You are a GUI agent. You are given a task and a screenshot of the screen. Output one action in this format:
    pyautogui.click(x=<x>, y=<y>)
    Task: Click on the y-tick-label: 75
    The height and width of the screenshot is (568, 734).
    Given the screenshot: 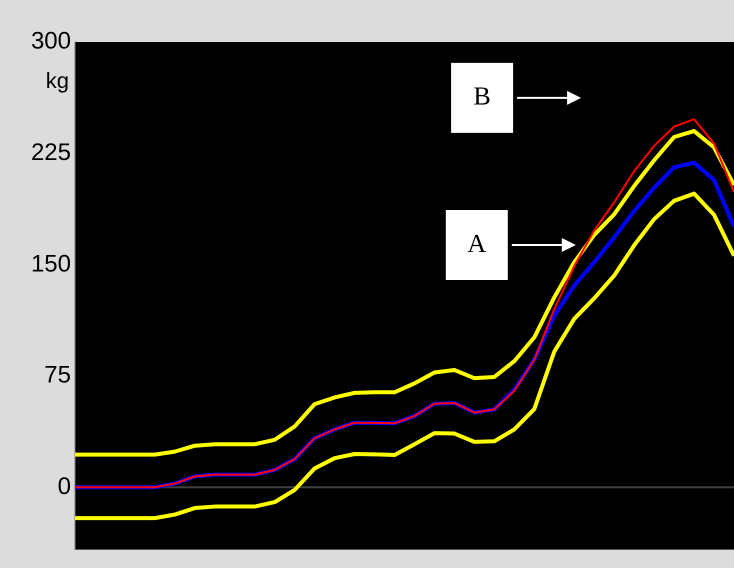 What is the action you would take?
    pyautogui.click(x=57, y=375)
    